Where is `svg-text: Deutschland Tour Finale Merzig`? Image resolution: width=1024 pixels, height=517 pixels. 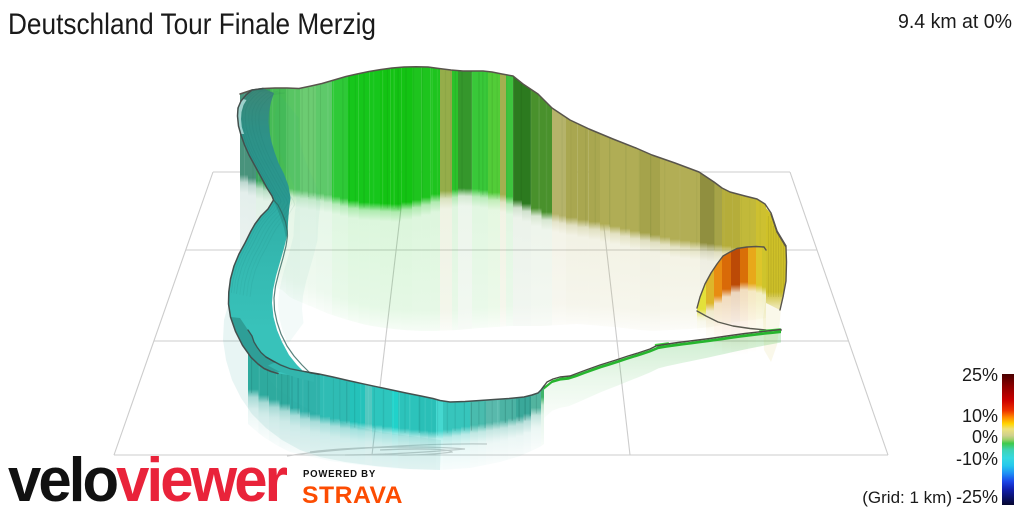
svg-text: Deutschland Tour Finale Merzig is located at coordinates (192, 24).